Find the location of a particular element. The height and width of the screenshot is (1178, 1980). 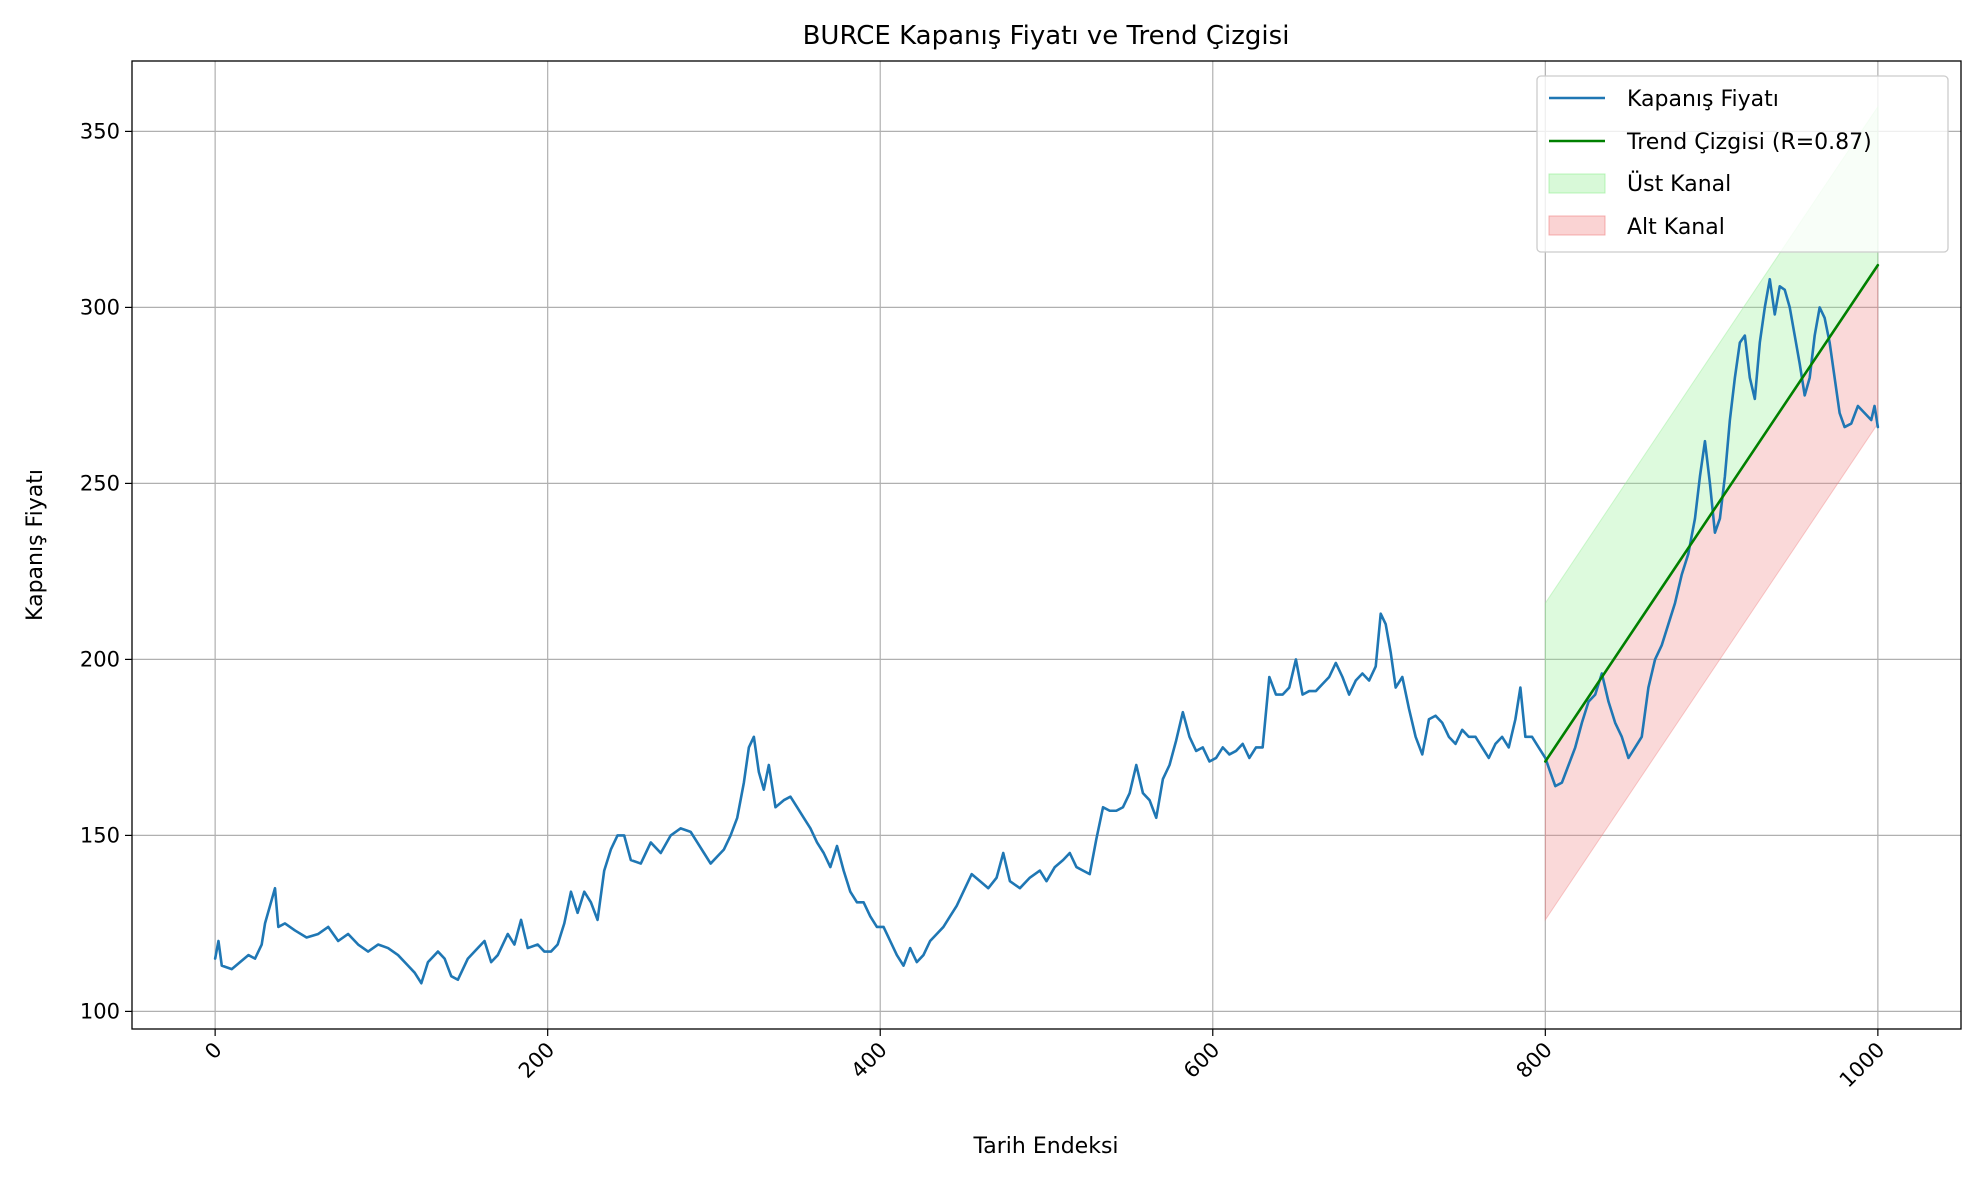

legend-label-upper-channel: Üst Kanal is located at coordinates (1679, 184).